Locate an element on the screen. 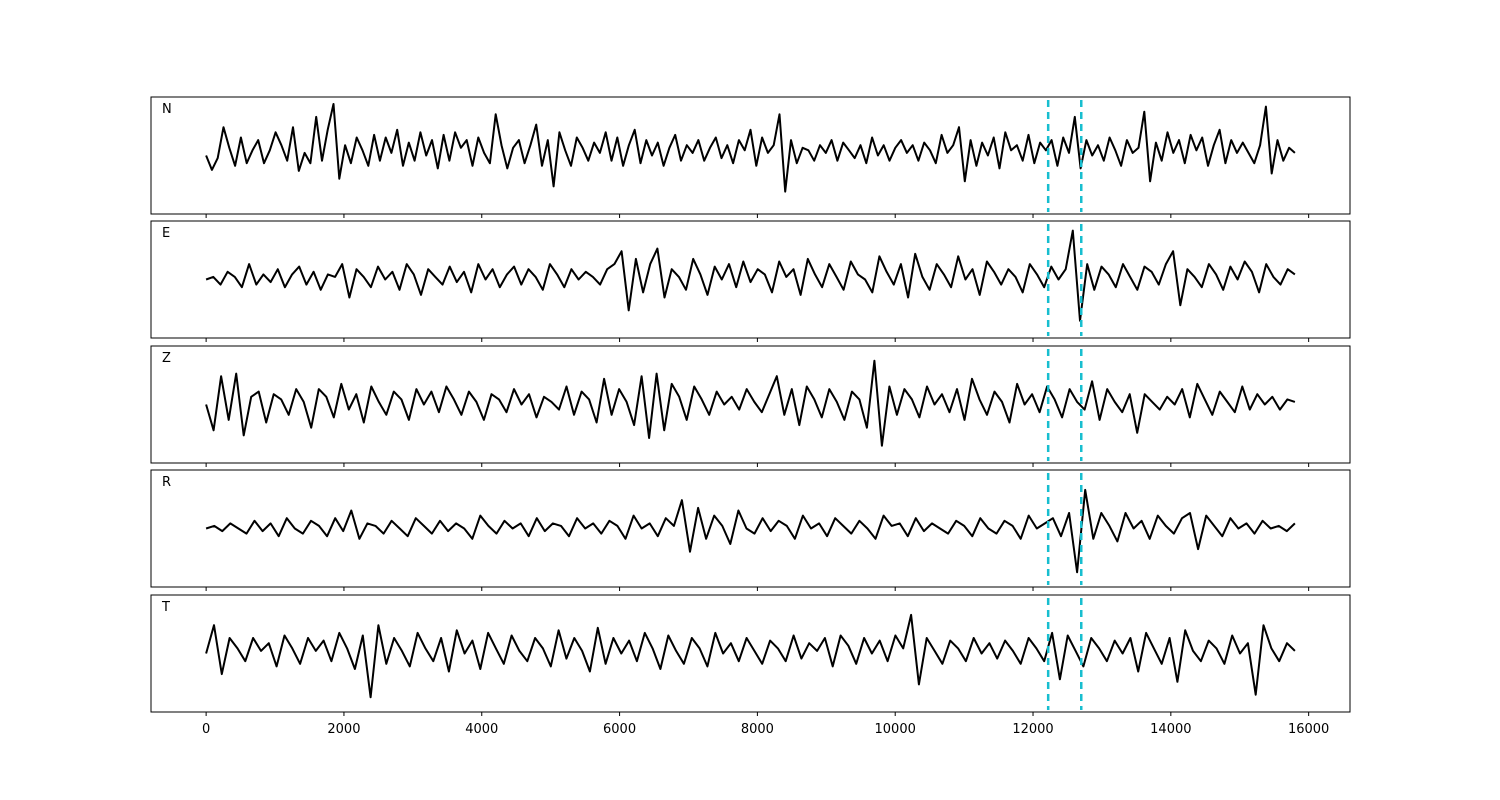 Image resolution: width=1500 pixels, height=800 pixels. channel-label: Z is located at coordinates (166, 358).